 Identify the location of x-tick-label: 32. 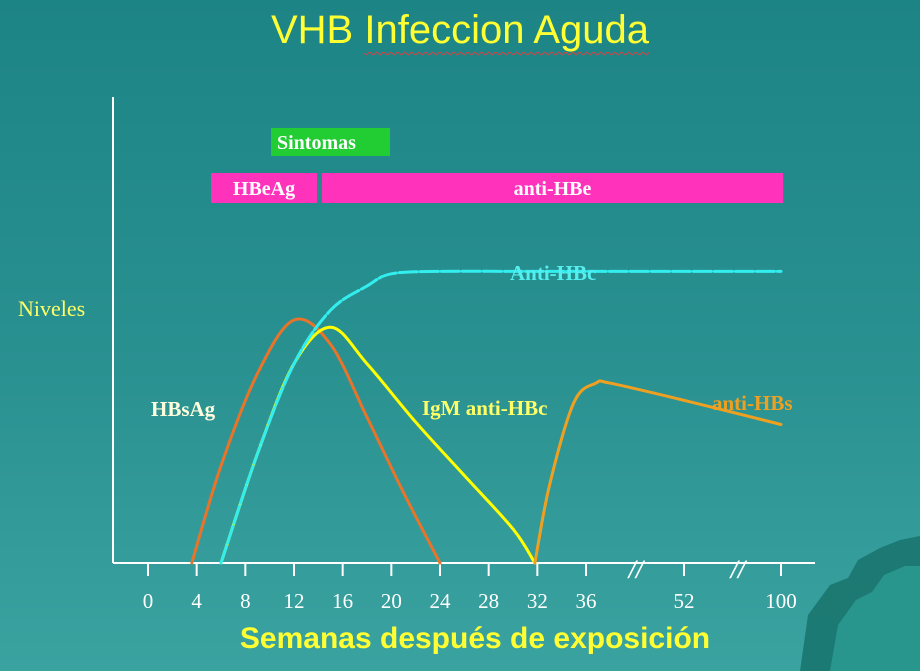
(537, 601).